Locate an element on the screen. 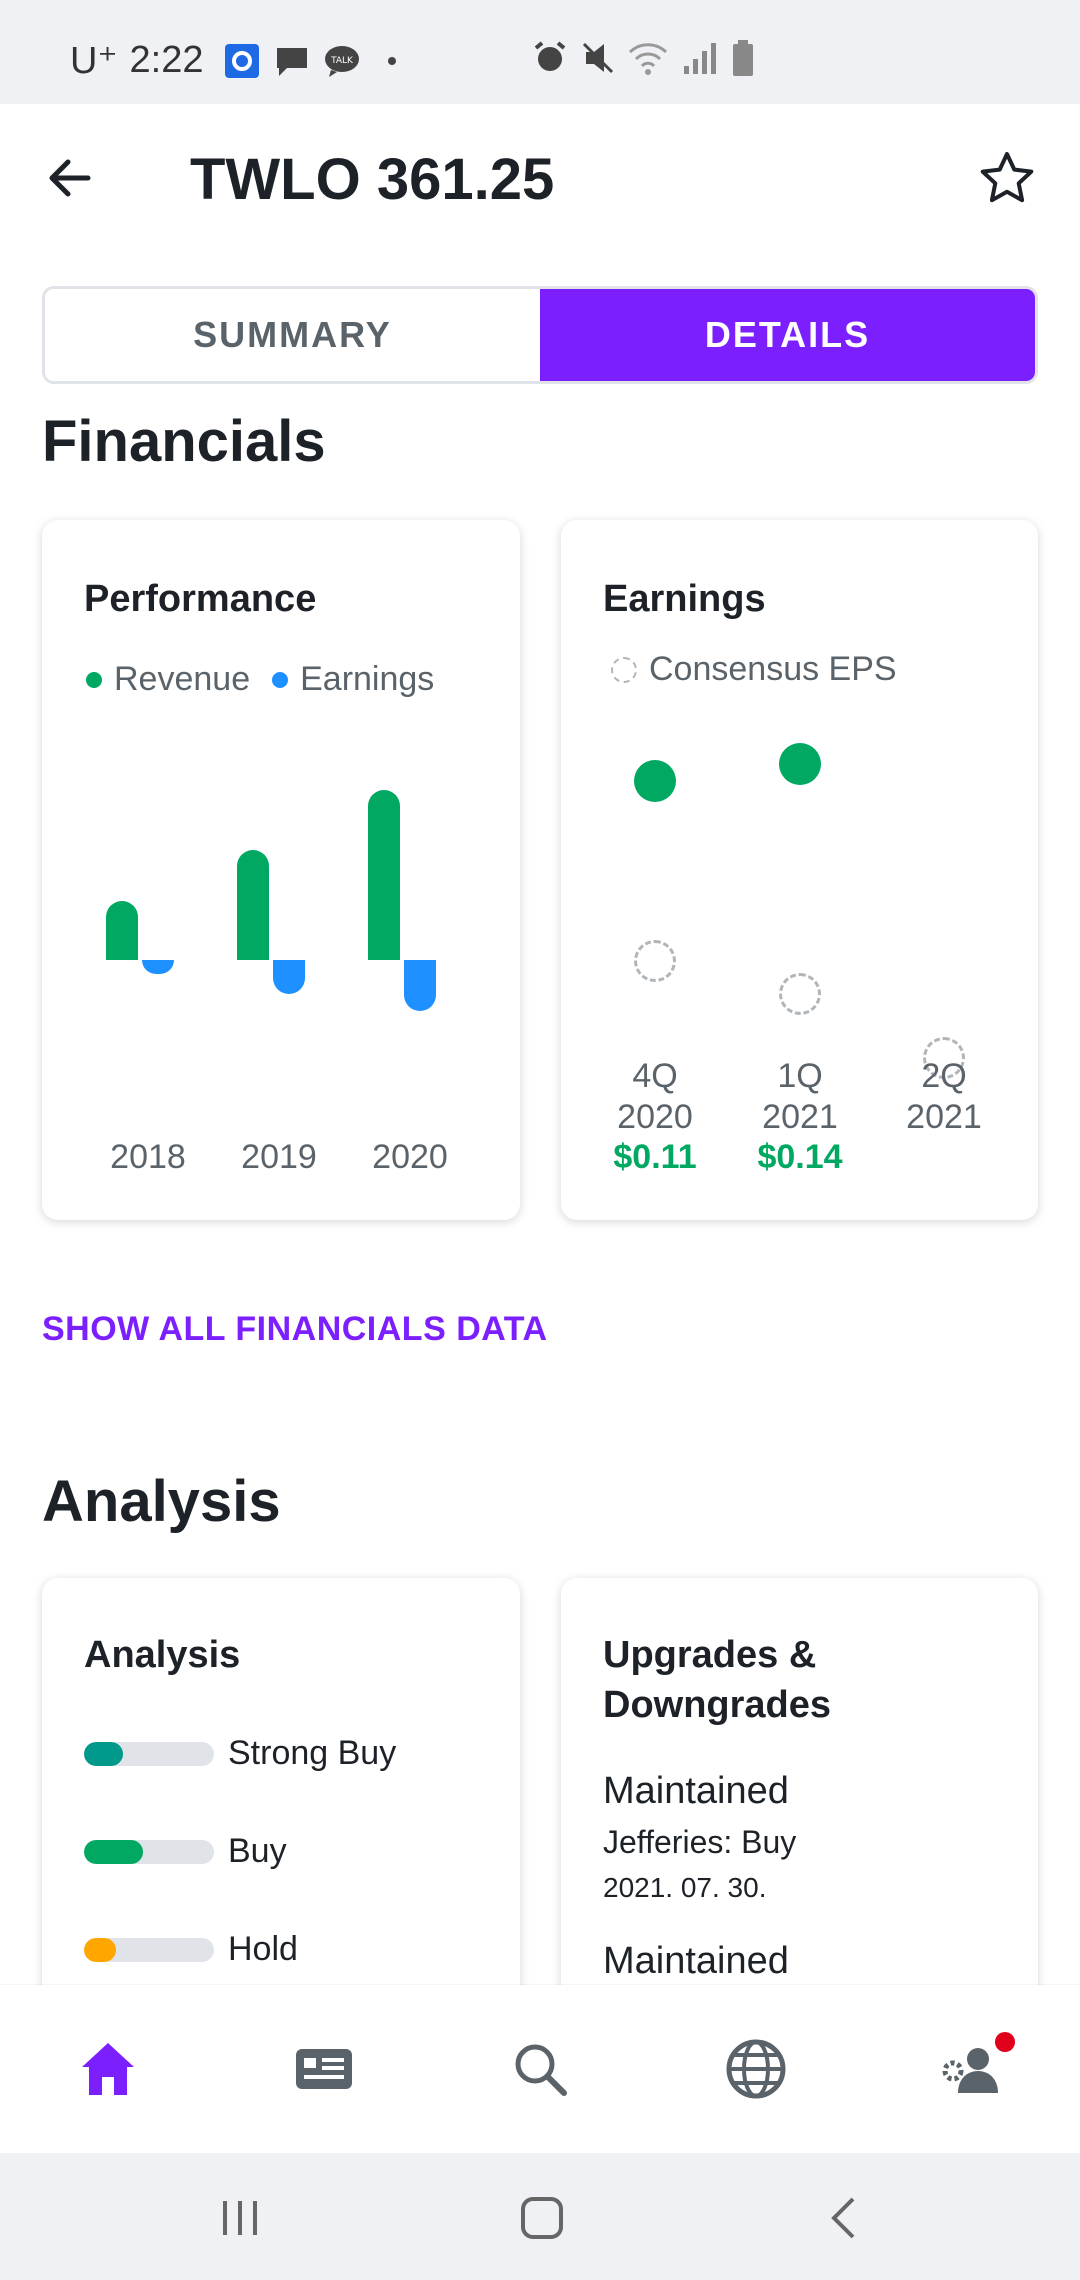  talk-icon: TALK is located at coordinates (342, 61).